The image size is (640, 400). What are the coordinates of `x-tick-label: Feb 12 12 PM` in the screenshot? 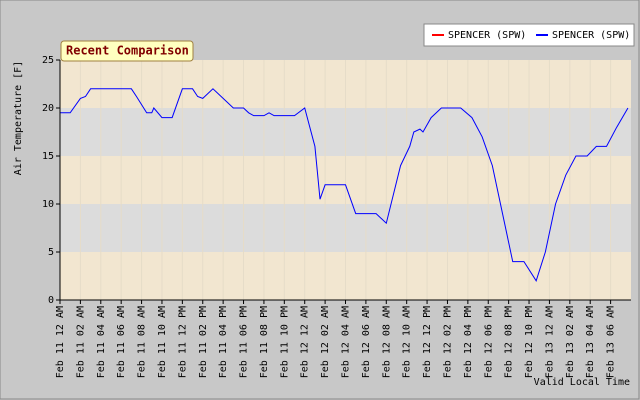 It's located at (427, 342).